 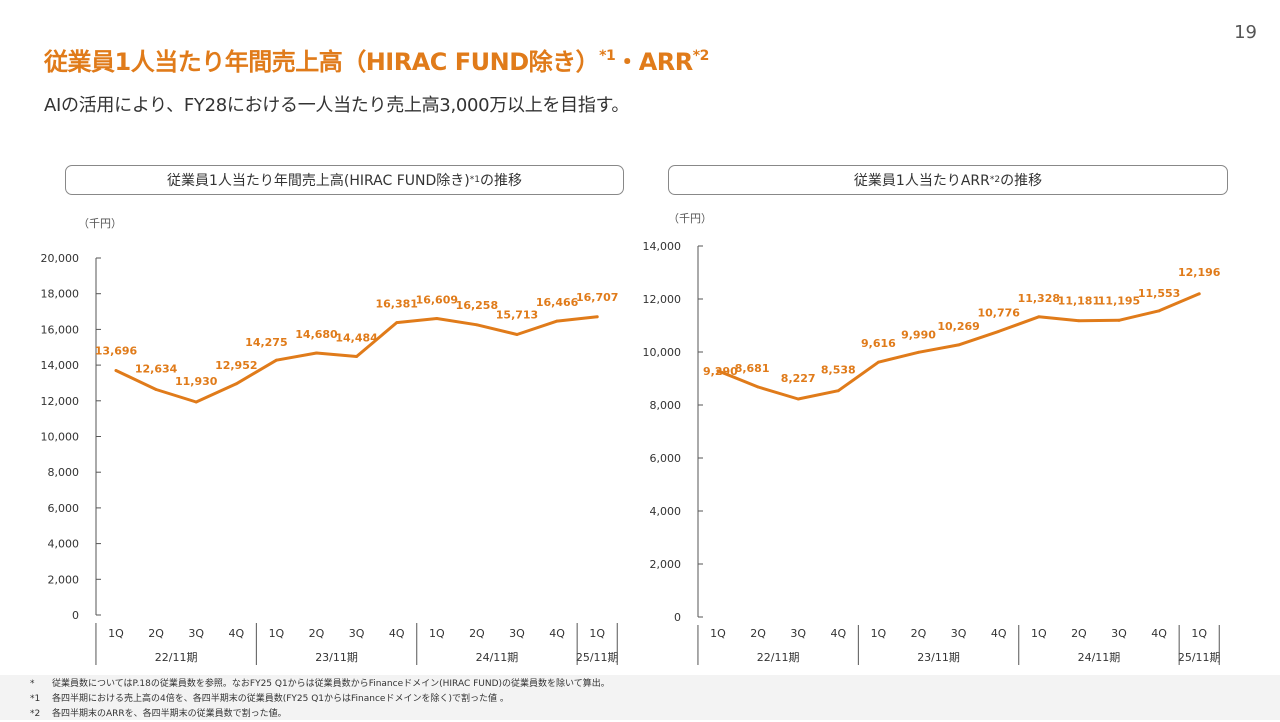 What do you see at coordinates (701, 56) in the screenshot?
I see `title-footnote-2: *2` at bounding box center [701, 56].